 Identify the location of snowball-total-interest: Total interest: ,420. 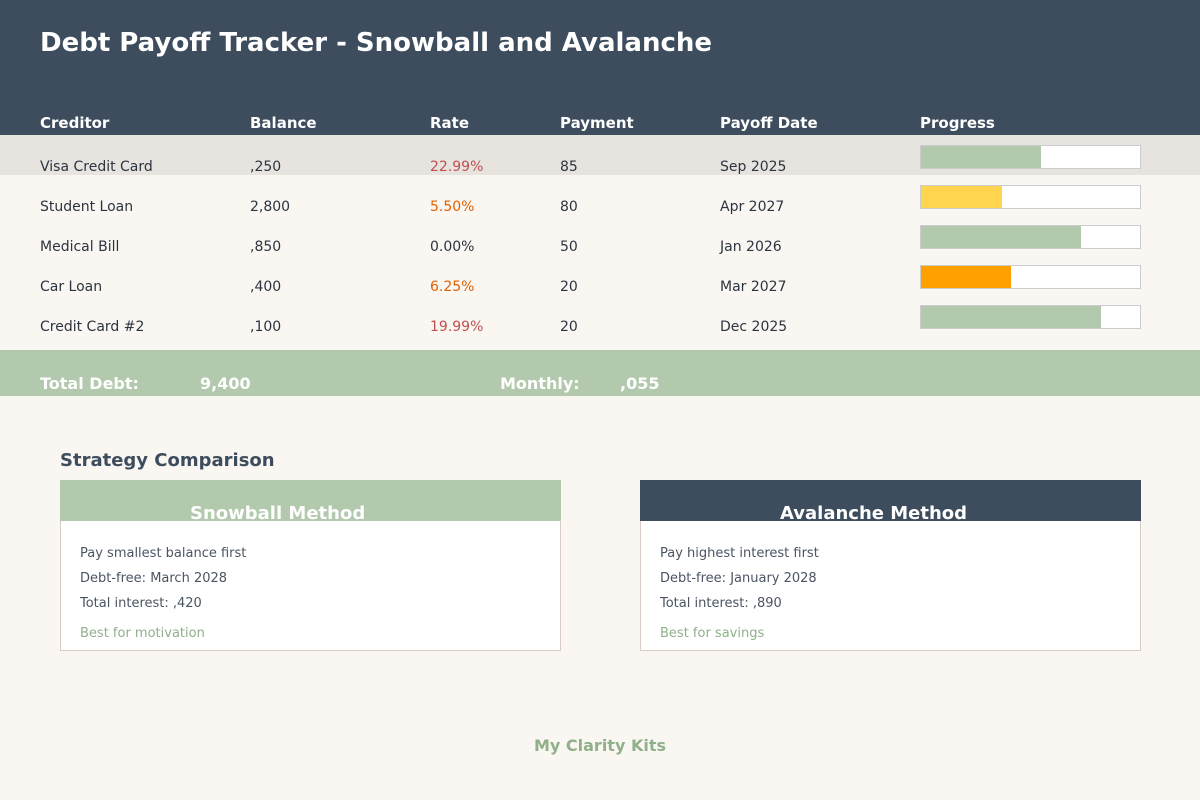
(141, 603).